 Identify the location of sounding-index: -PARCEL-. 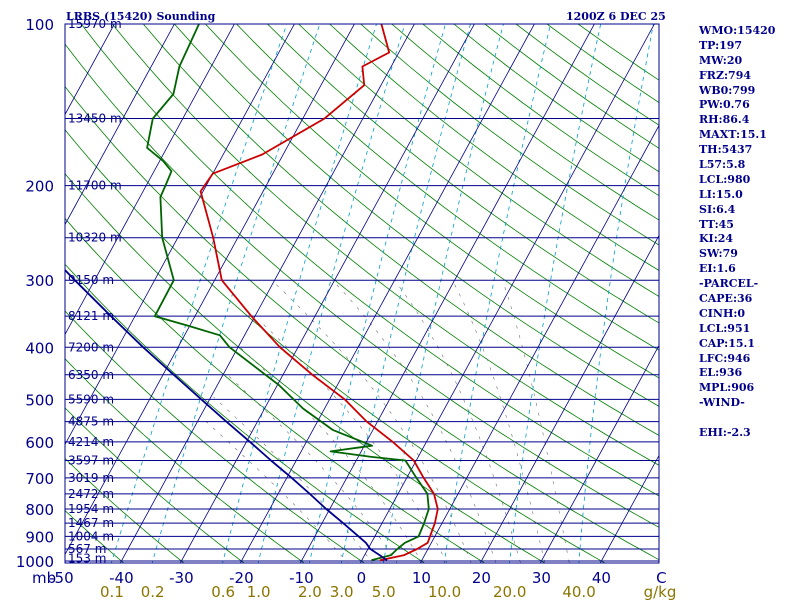
(729, 284).